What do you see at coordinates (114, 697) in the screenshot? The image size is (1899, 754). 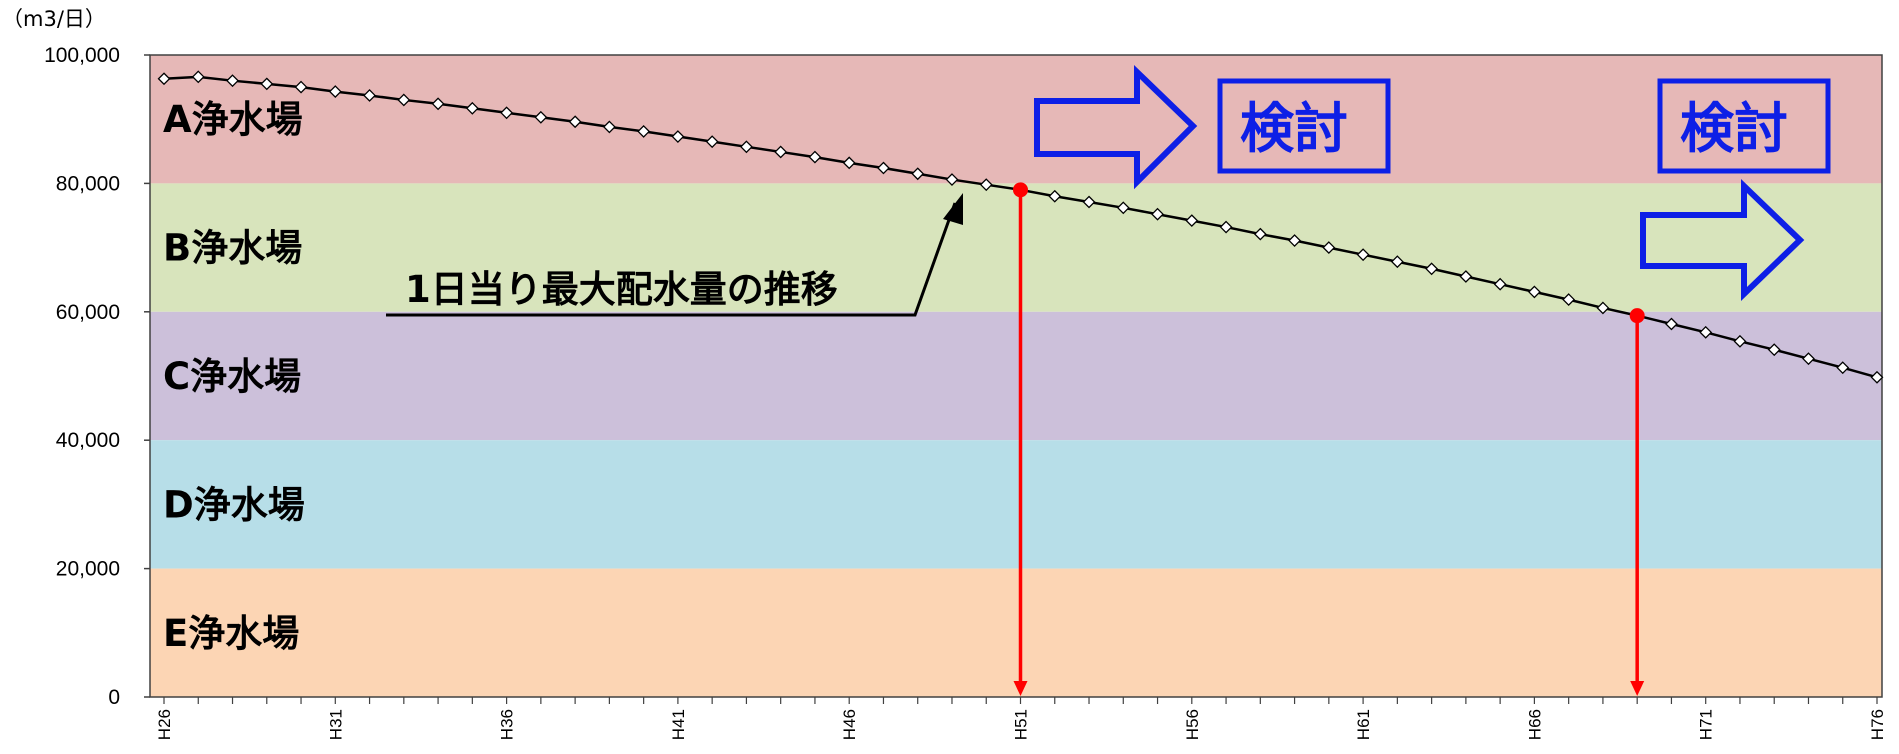 I see `y-tick-label-0: 0` at bounding box center [114, 697].